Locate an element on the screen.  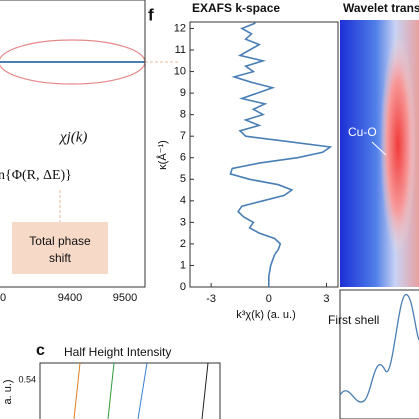
y-tick-label: 10 is located at coordinates (180, 71).